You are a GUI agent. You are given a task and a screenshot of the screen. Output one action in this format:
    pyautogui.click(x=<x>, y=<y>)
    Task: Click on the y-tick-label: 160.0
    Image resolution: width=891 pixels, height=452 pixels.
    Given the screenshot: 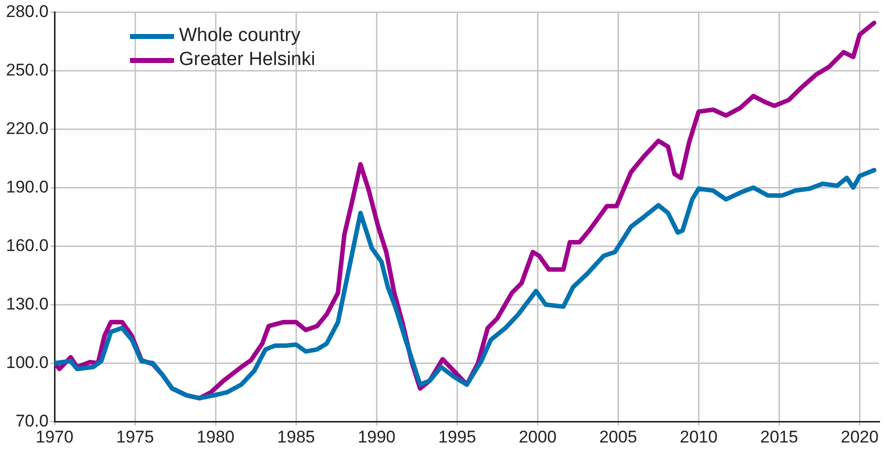 What is the action you would take?
    pyautogui.click(x=27, y=245)
    